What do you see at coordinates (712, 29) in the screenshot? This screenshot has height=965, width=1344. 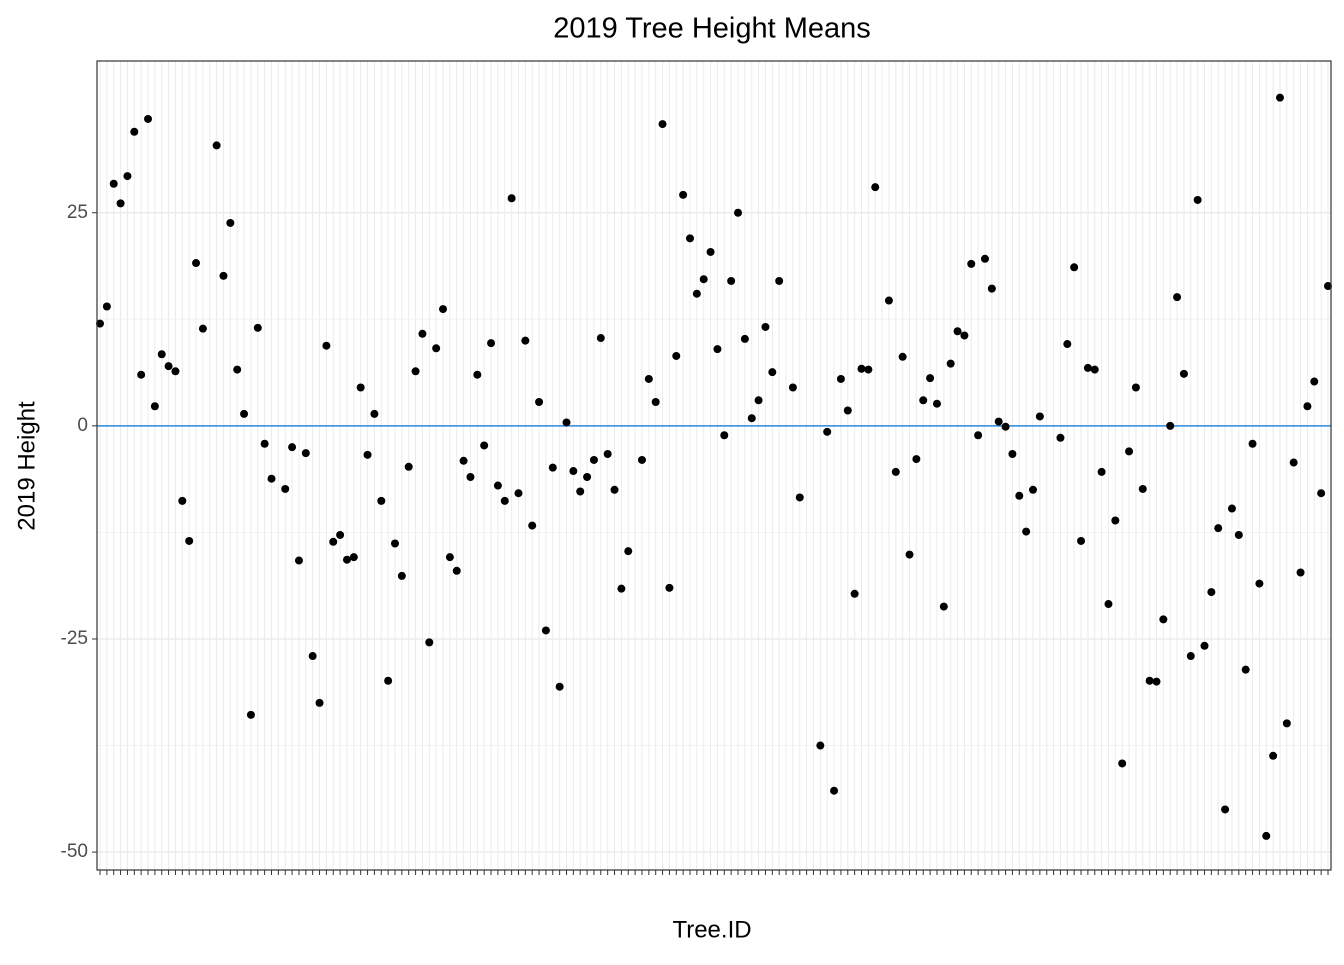 I see `chart-title: 2019 Tree Height Means` at bounding box center [712, 29].